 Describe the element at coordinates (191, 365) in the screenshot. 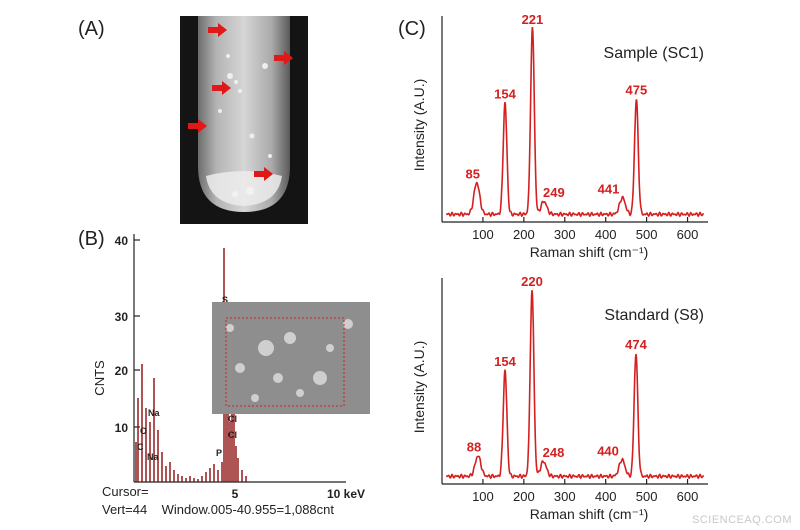

I see `eds-bars` at that location.